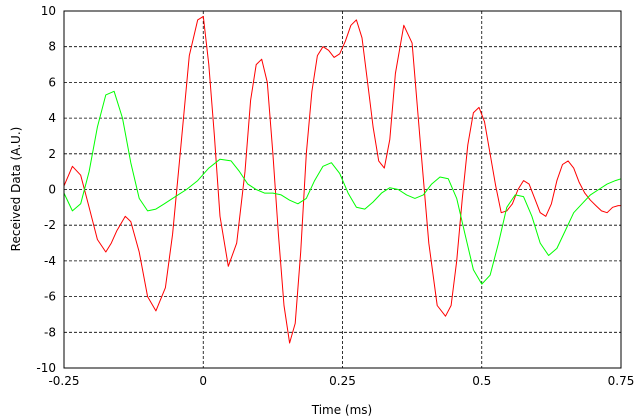 This screenshot has width=641, height=418. I want to click on y-tick-label: 4, so click(52, 118).